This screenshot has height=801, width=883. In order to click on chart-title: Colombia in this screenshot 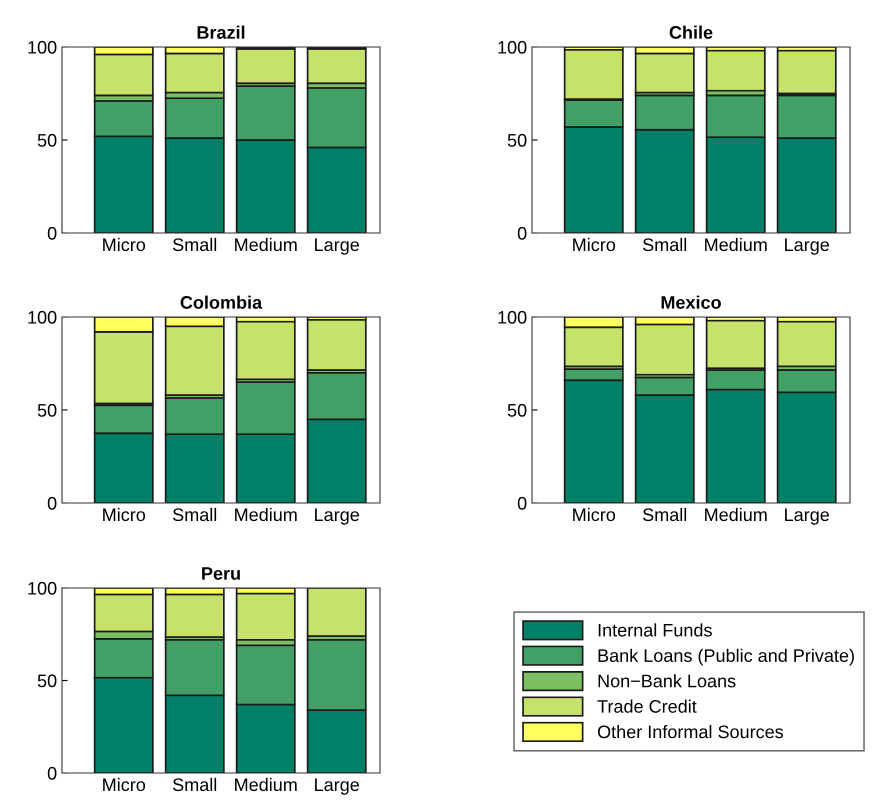, I will do `click(221, 302)`.